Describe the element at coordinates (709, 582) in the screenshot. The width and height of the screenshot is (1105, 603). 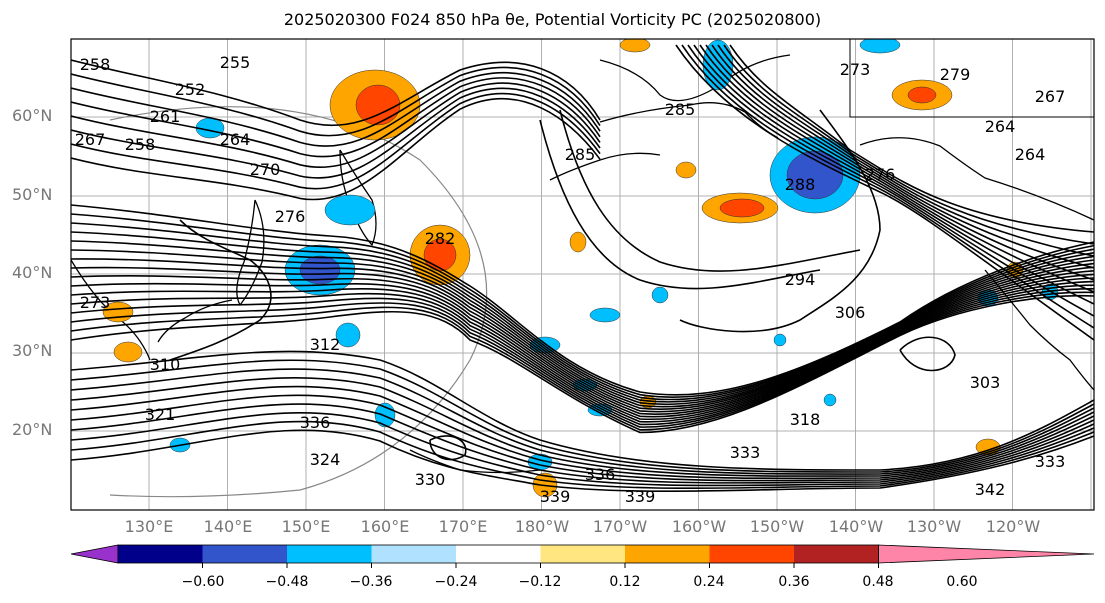
I see `colorbar-tick-label: 0.24` at that location.